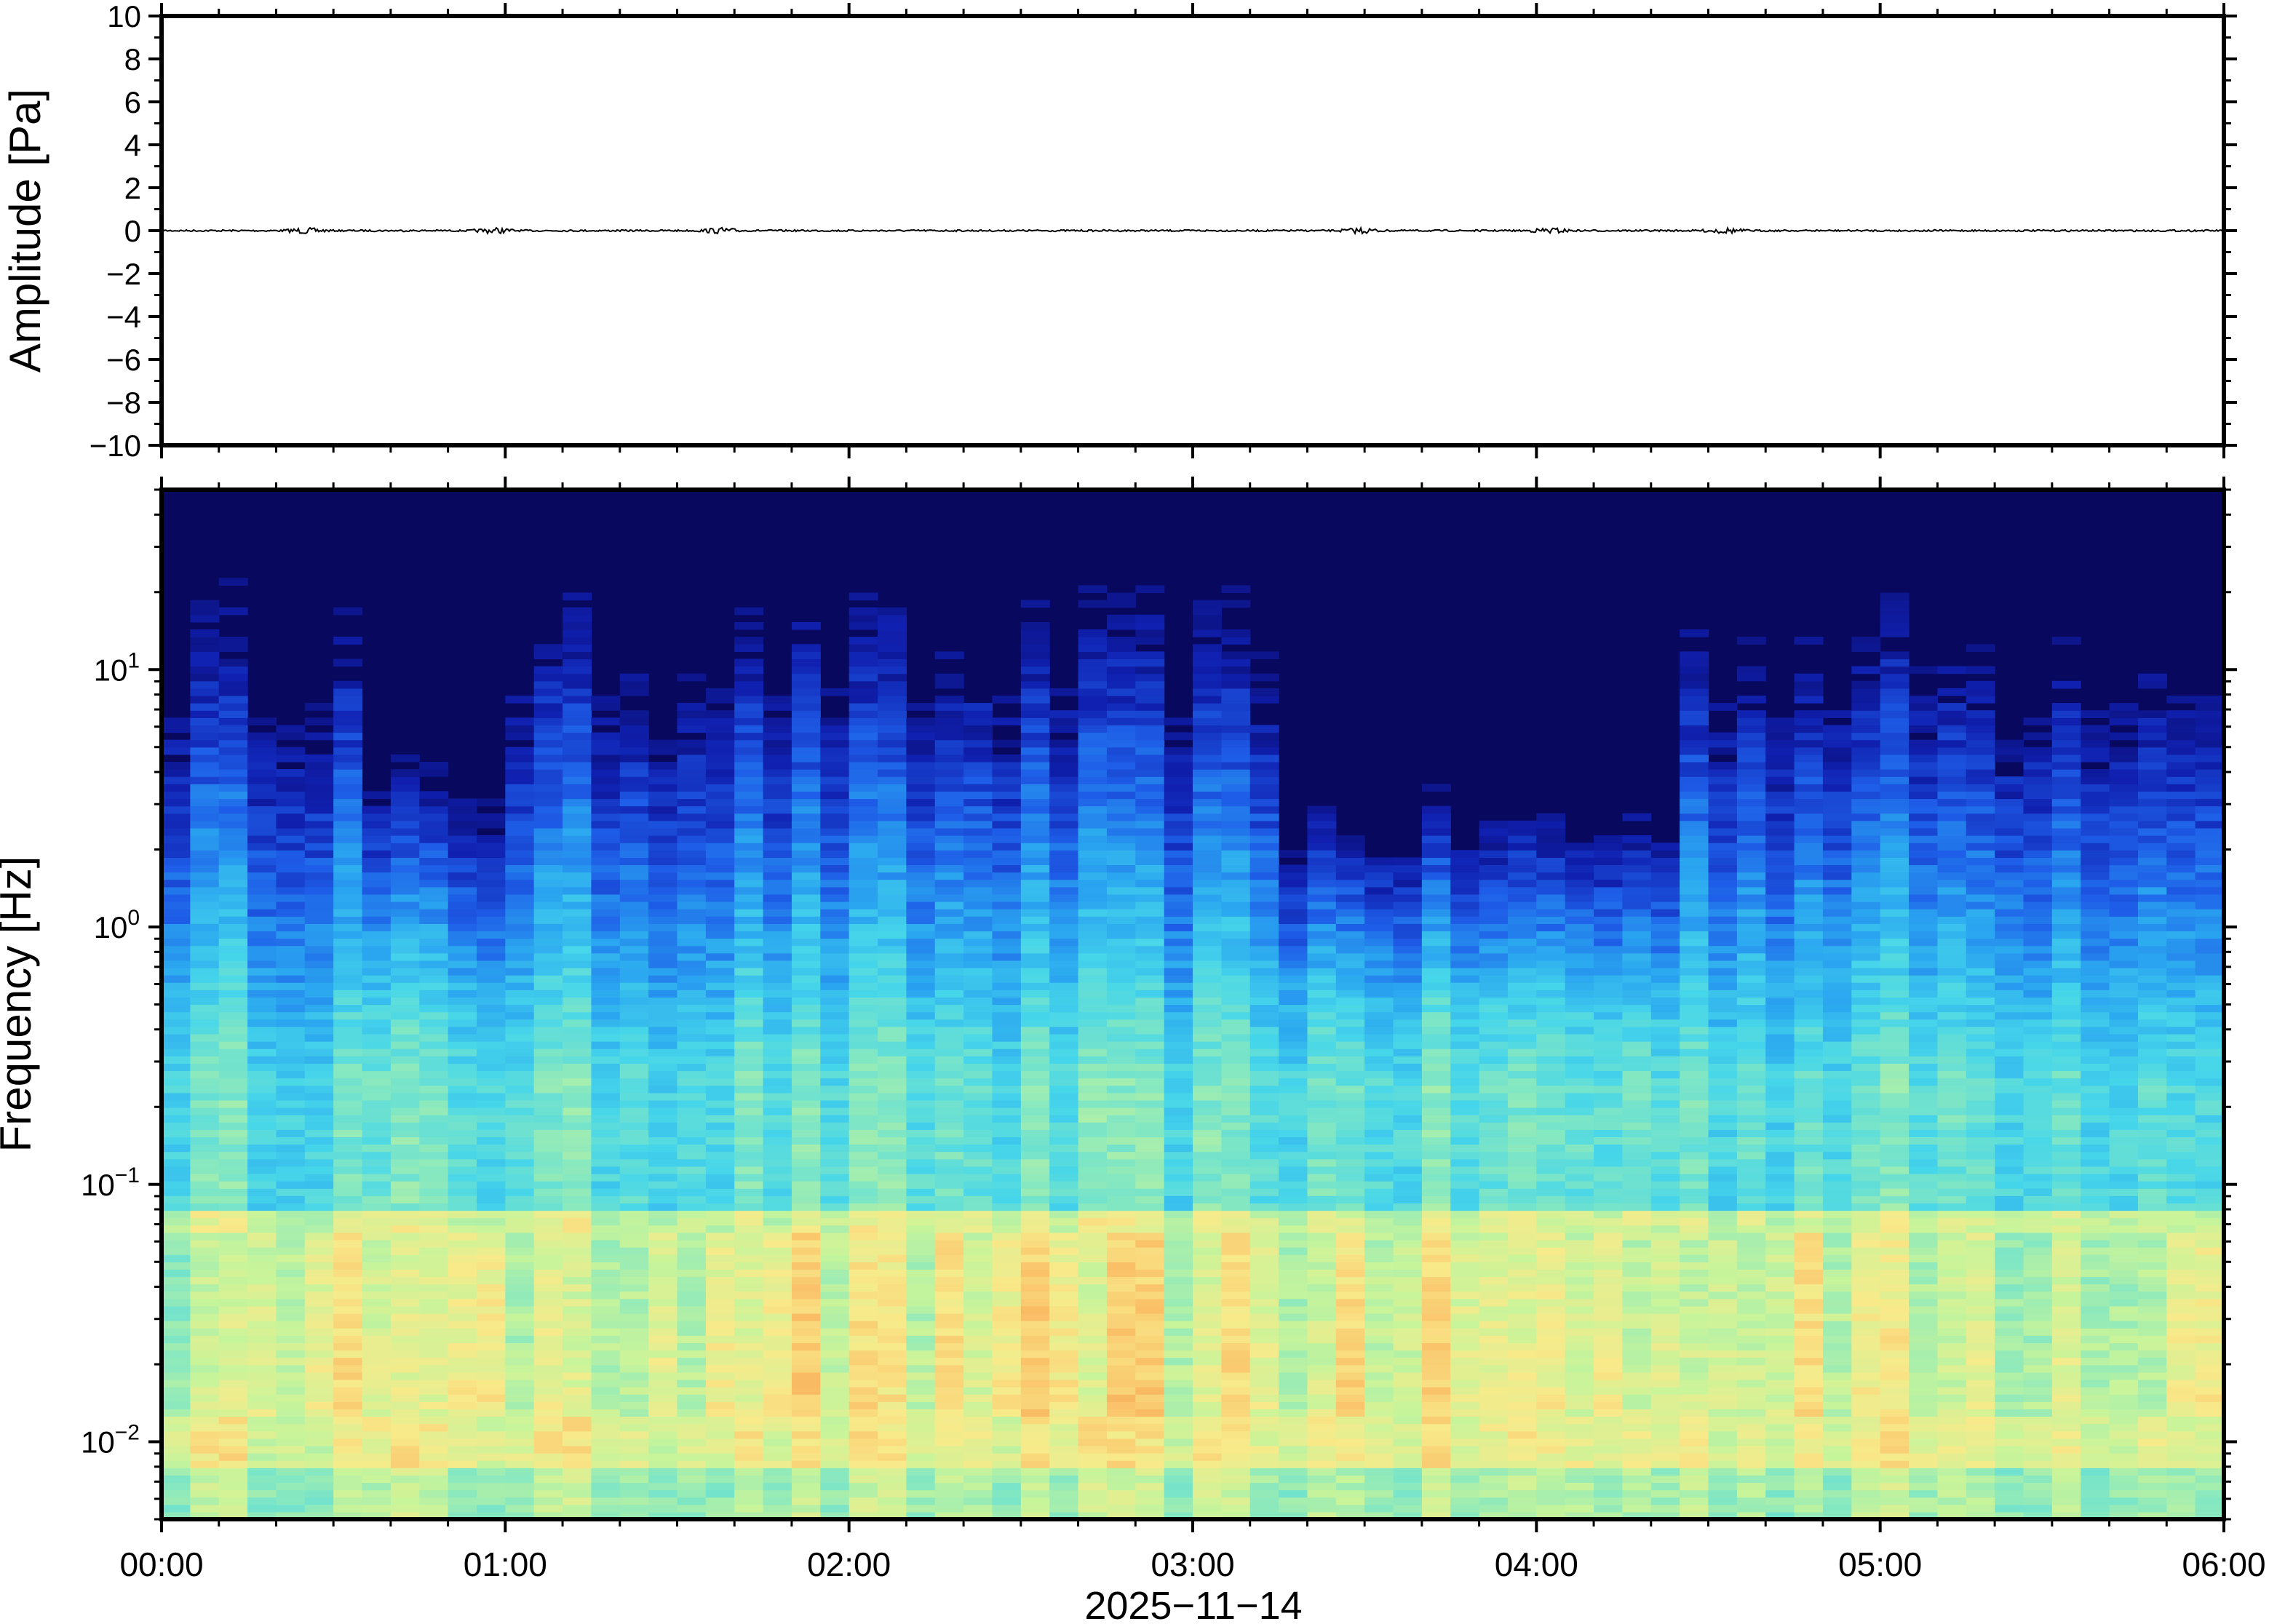 The image size is (2269, 1624). Describe the element at coordinates (124, 16) in the screenshot. I see `amplitude-tick-label: 10` at that location.